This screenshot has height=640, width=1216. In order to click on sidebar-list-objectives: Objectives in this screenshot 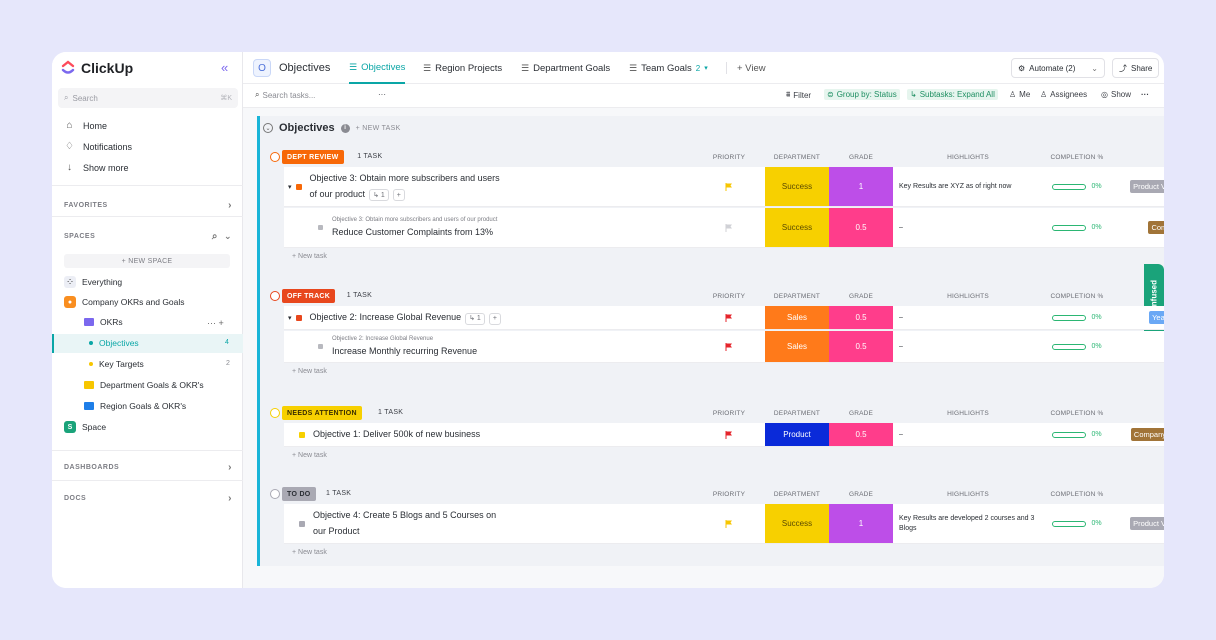, I will do `click(114, 343)`.